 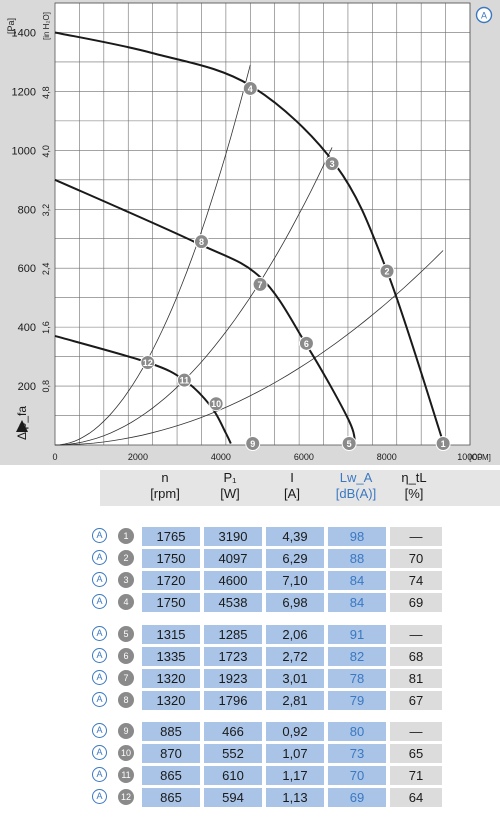 What do you see at coordinates (414, 477) in the screenshot?
I see `header-eta-name: η_tL` at bounding box center [414, 477].